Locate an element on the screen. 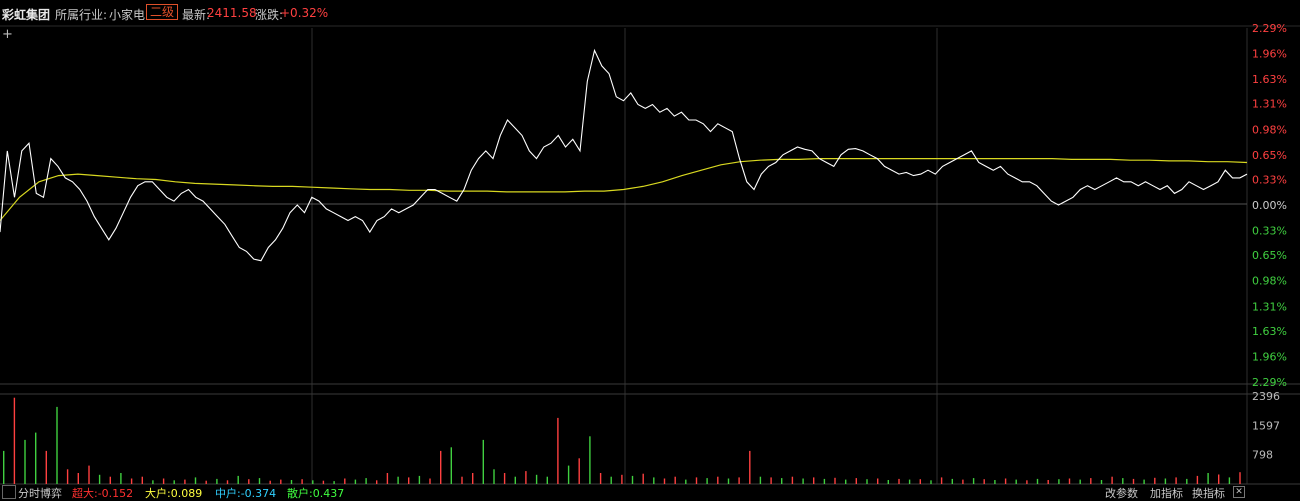  tab-time-game: 分时博弈 is located at coordinates (40, 493).